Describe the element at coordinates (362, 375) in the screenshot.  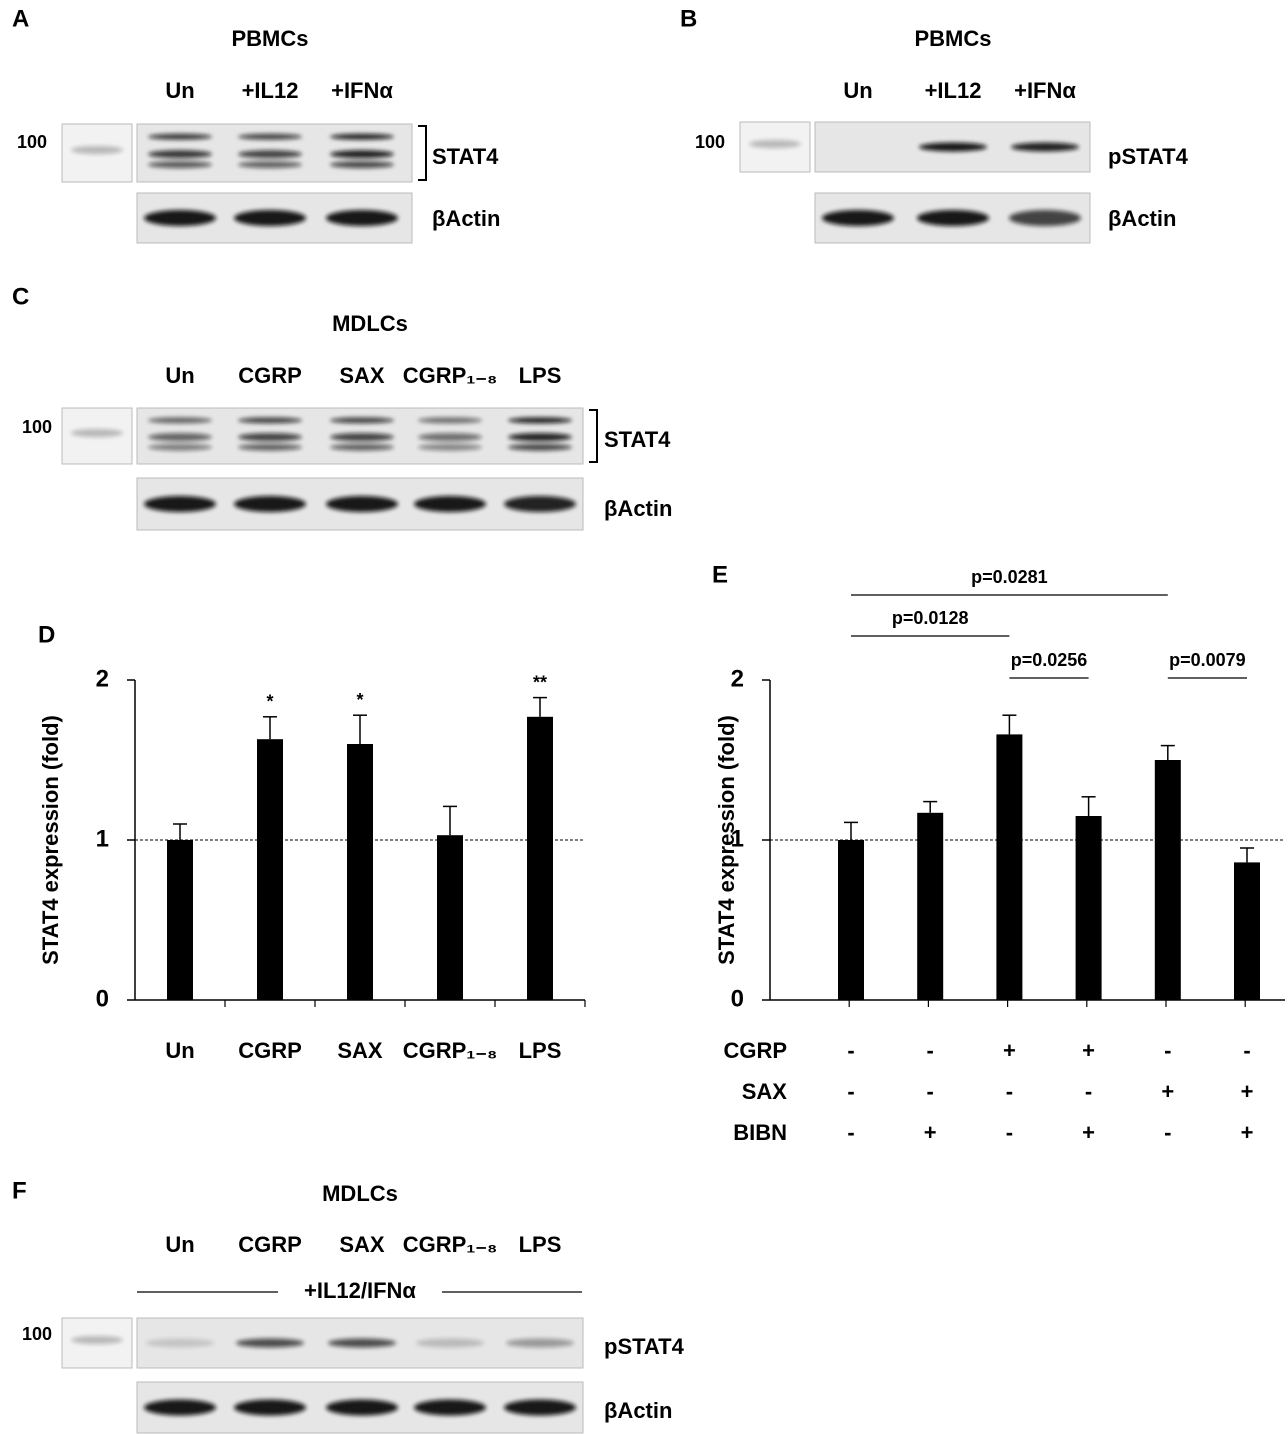
I see `lane-label: SAX` at that location.